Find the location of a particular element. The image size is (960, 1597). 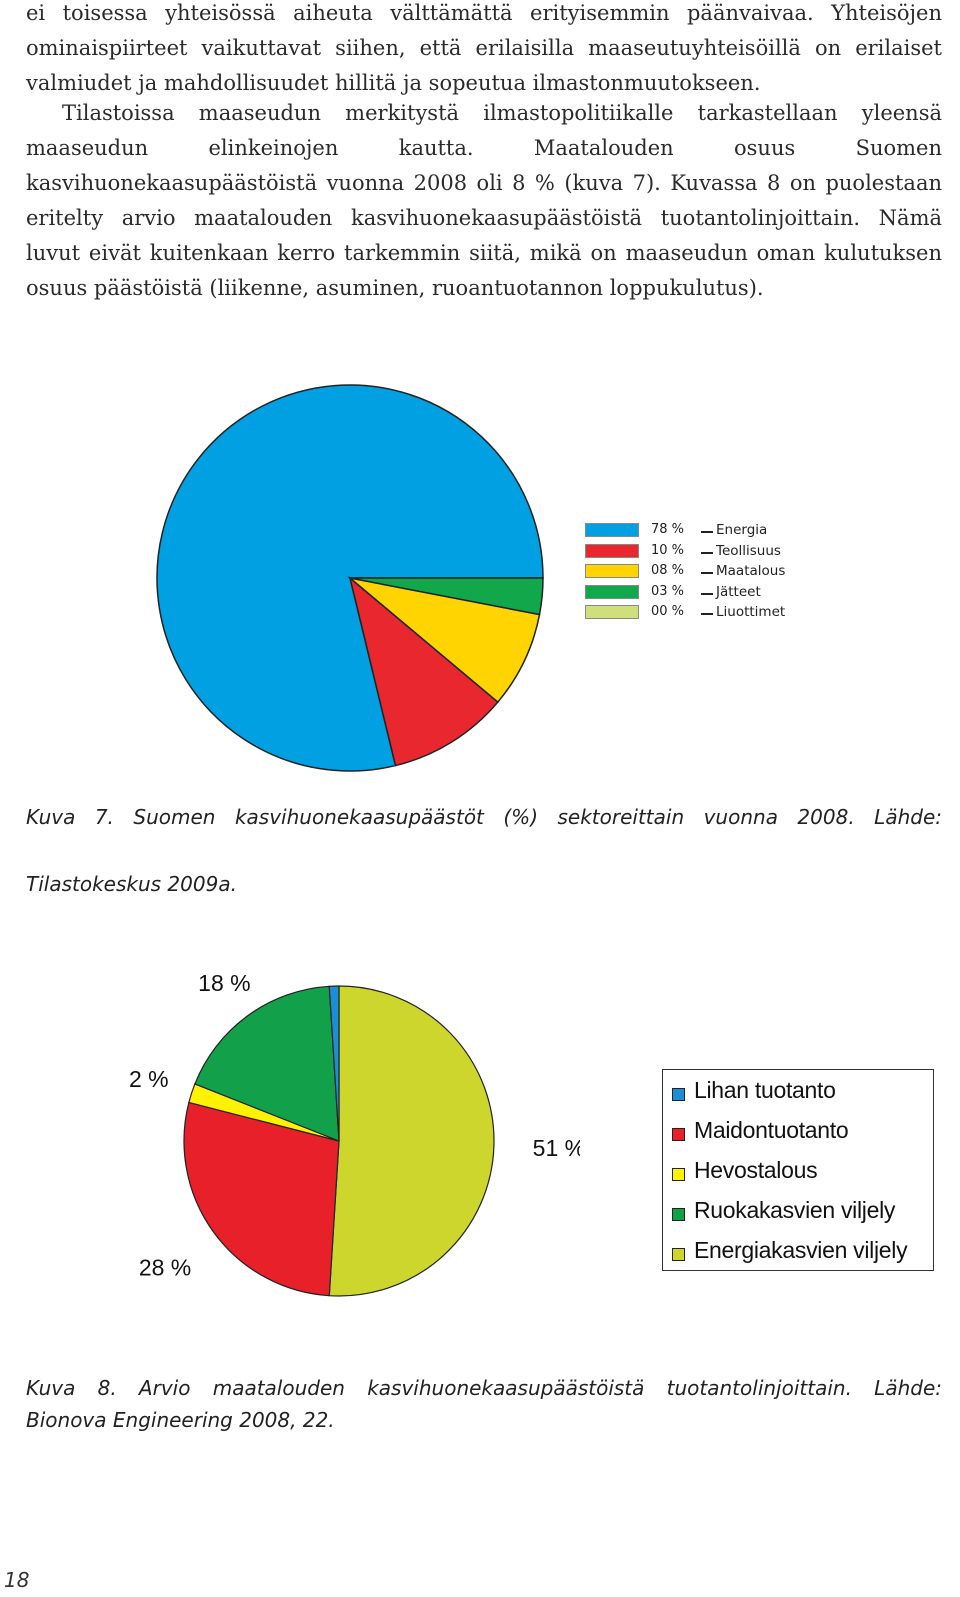

legend-percent: 00 % is located at coordinates (668, 611).